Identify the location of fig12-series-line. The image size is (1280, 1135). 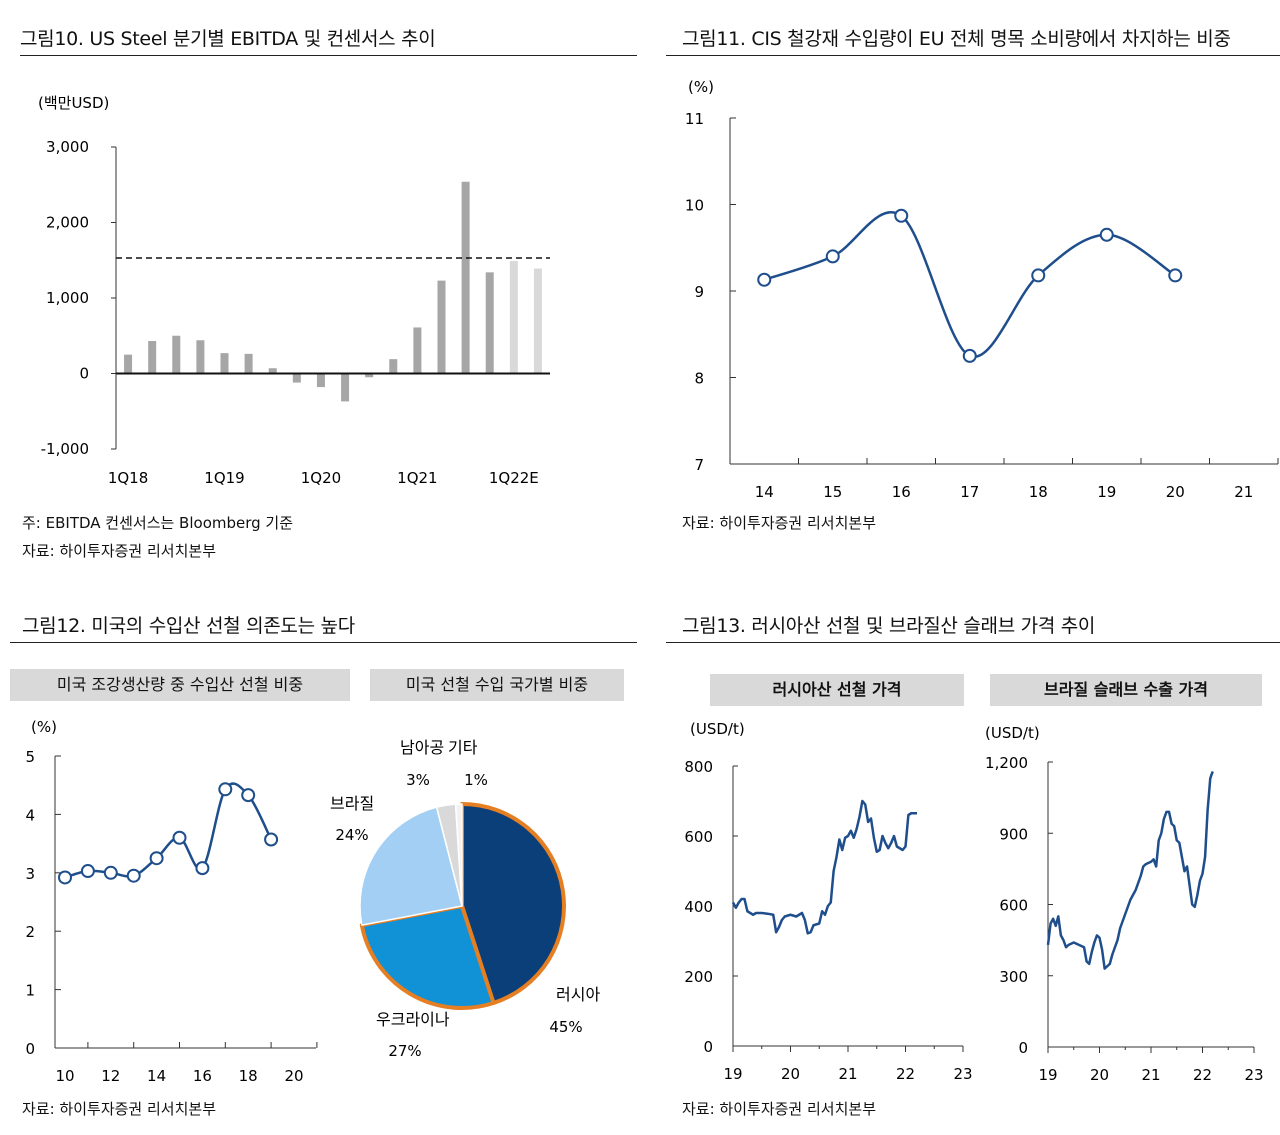
(168, 830).